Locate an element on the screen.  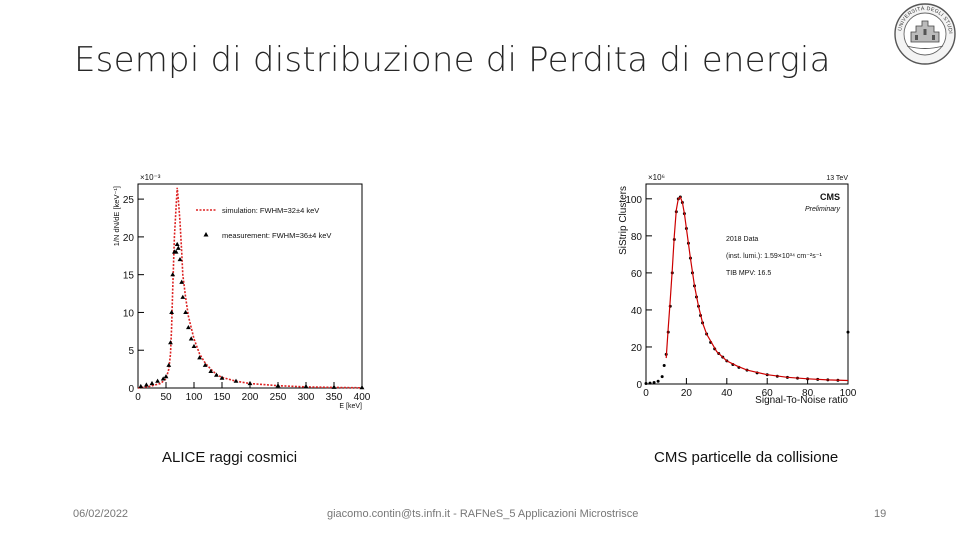
x-axis-label: Signal-To-Noise ratio is located at coordinates (801, 400).